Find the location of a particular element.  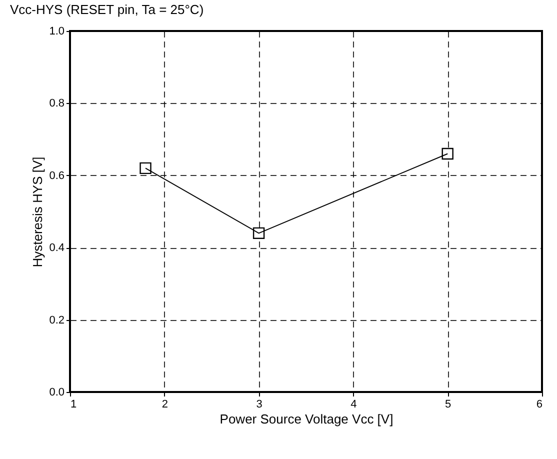

y-tick-label: 0.6 is located at coordinates (56, 176).